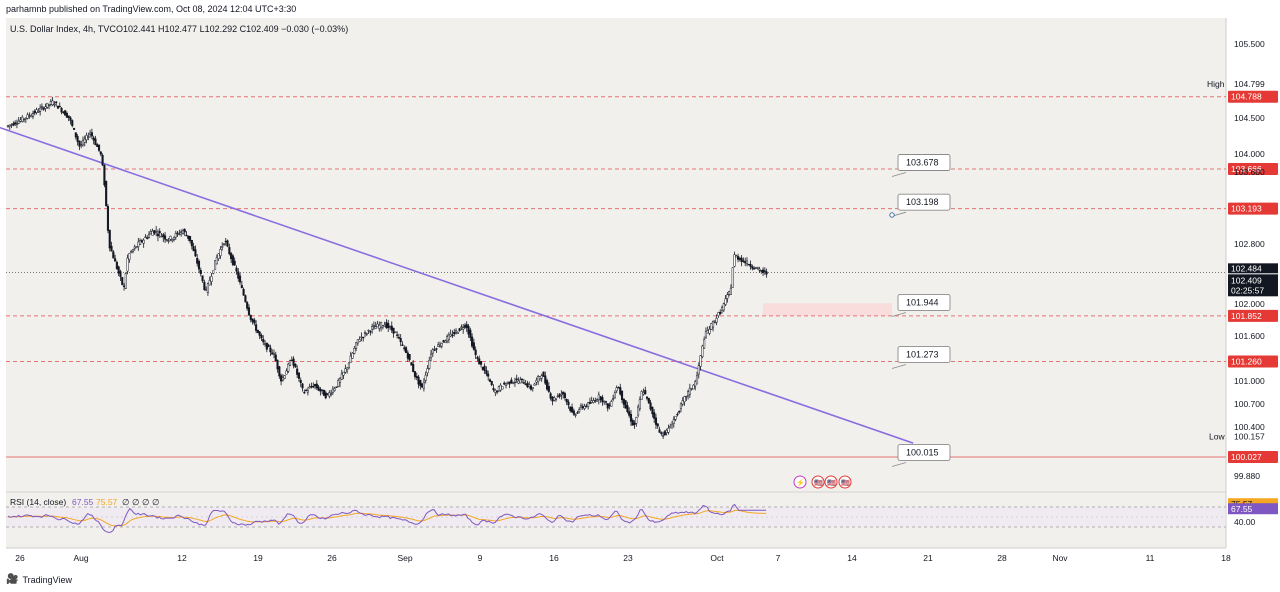  I want to click on callout-label-0: 103.678, so click(922, 162).